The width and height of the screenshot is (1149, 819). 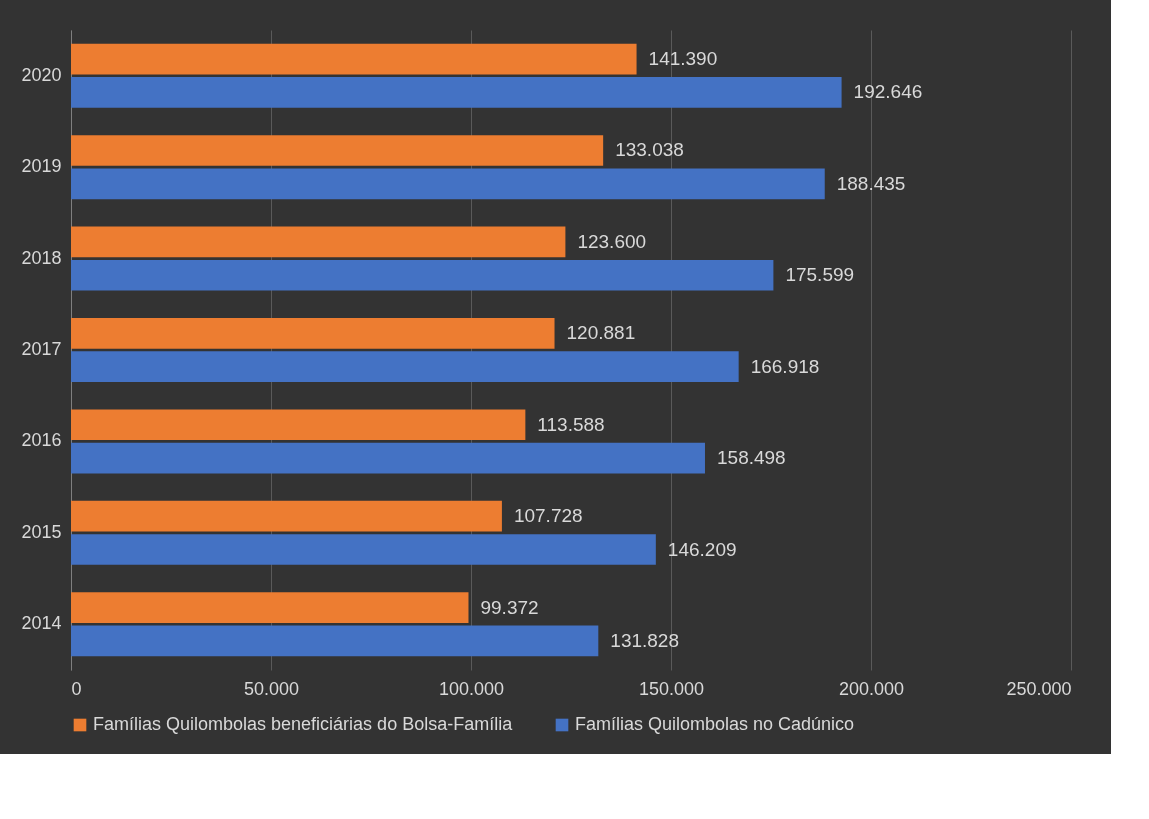 I want to click on data-label: 123.600, so click(x=612, y=241).